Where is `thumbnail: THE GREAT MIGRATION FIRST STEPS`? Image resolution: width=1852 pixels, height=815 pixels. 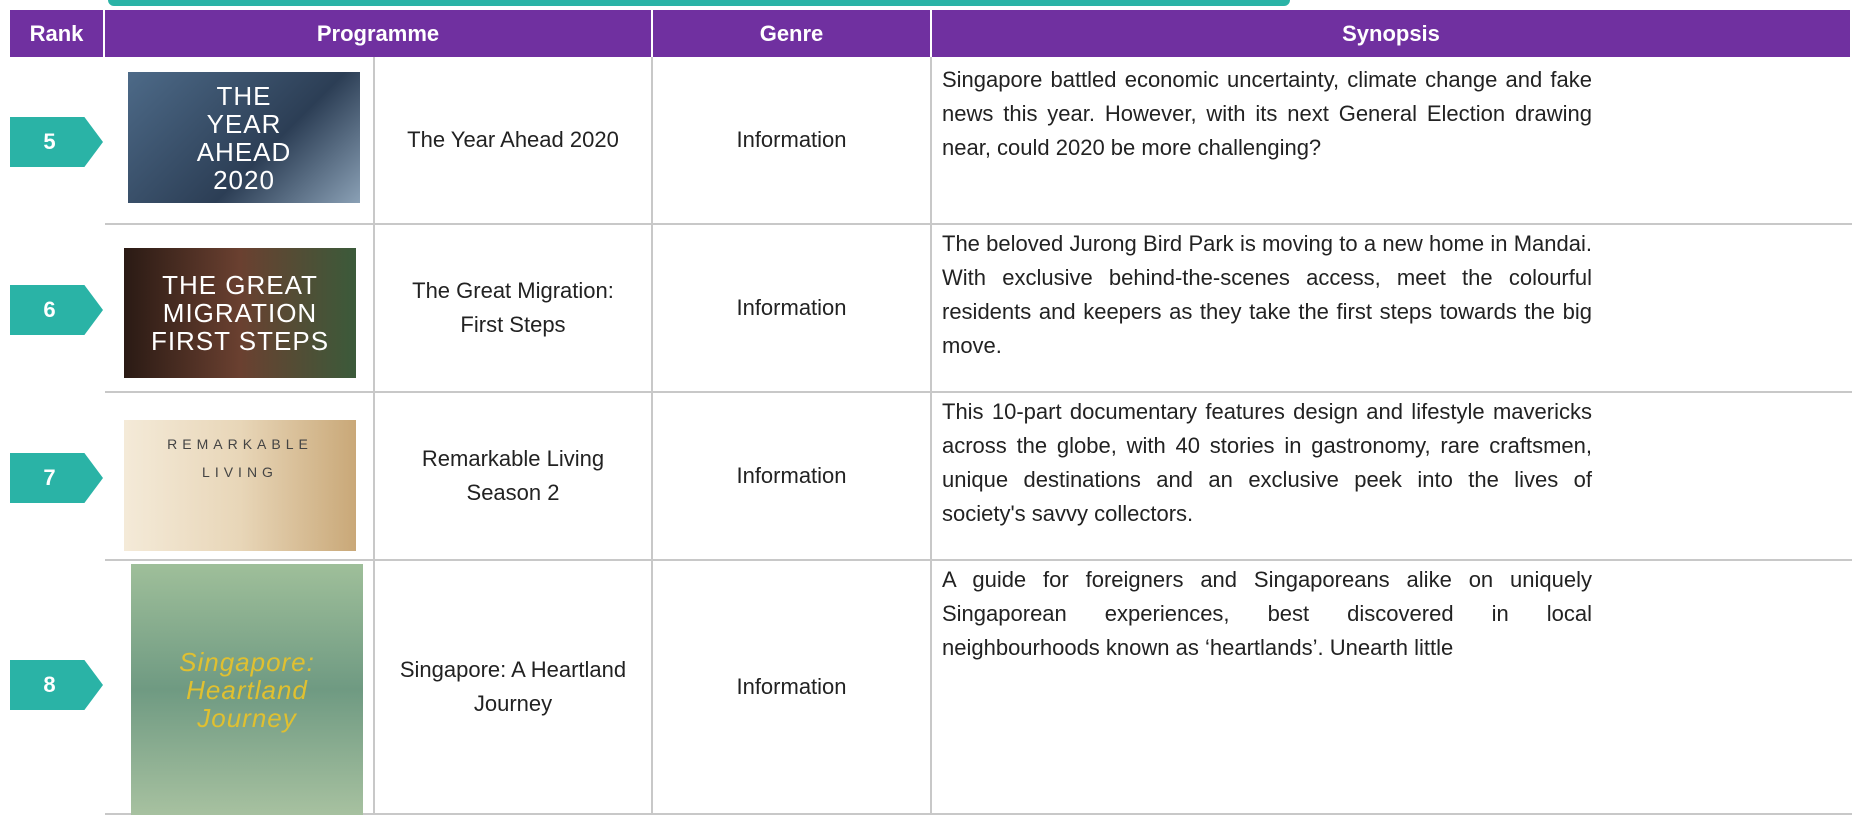 thumbnail: THE GREAT MIGRATION FIRST STEPS is located at coordinates (240, 313).